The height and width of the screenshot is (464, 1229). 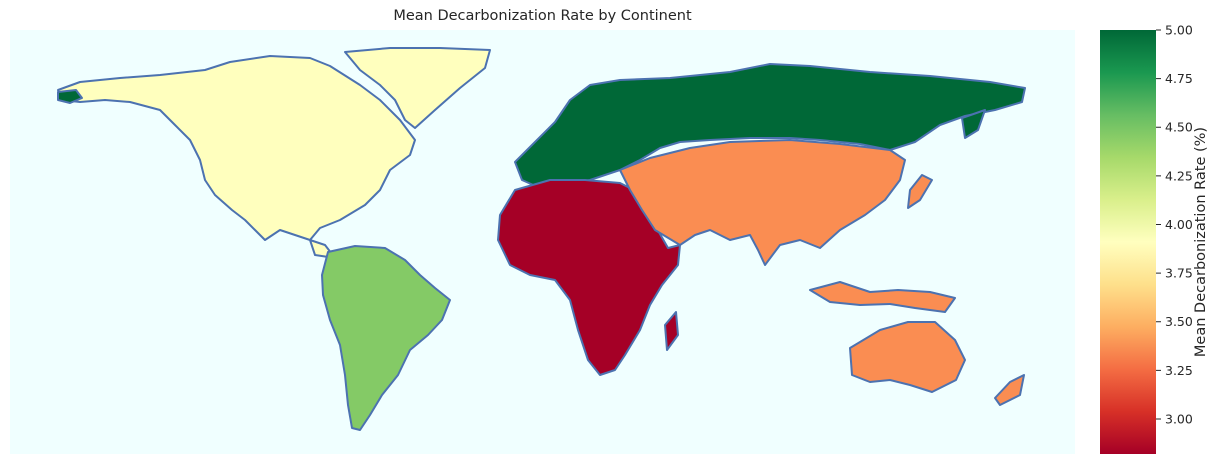 I want to click on colorbar: 3.00 3.25 3.50 3.75 4.00 4.25 4.50 4.75 5.00, so click(x=1146, y=238).